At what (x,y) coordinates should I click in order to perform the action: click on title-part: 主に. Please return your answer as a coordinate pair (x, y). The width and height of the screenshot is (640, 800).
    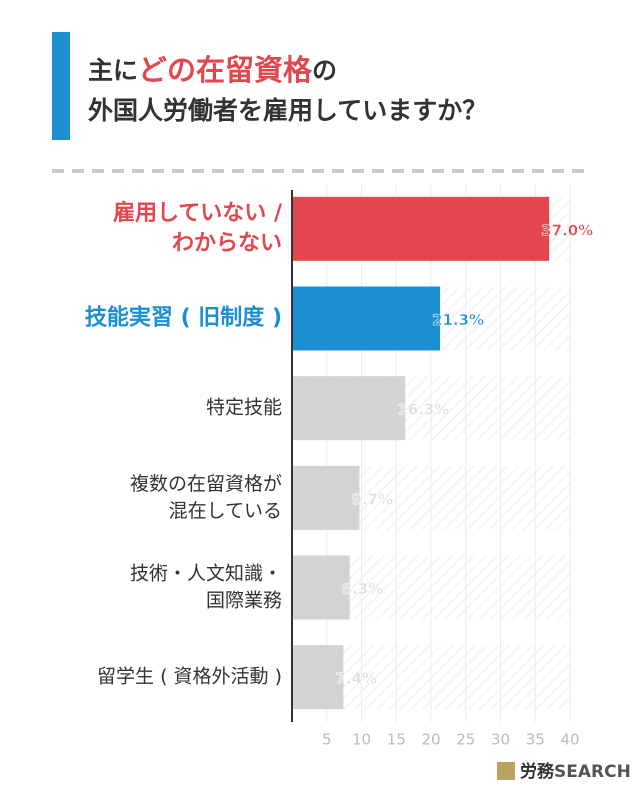
    Looking at the image, I should click on (113, 70).